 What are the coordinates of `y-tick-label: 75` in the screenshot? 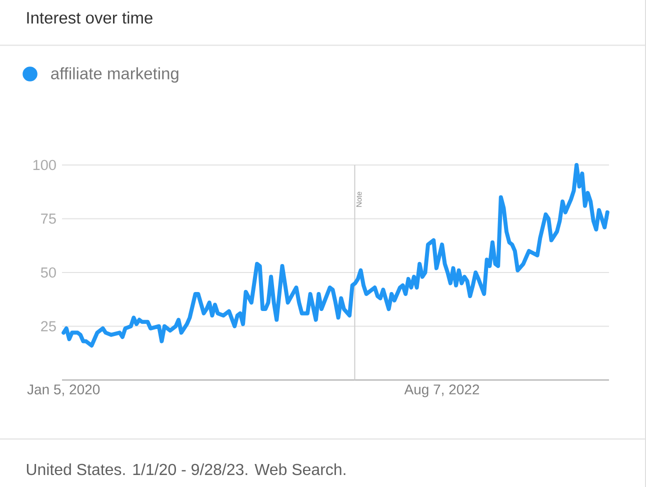 It's located at (48, 219).